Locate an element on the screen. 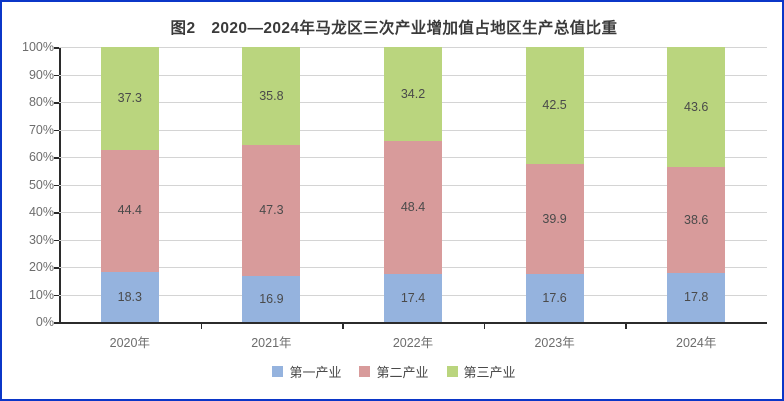  bar-segment: 18.3 is located at coordinates (129, 296).